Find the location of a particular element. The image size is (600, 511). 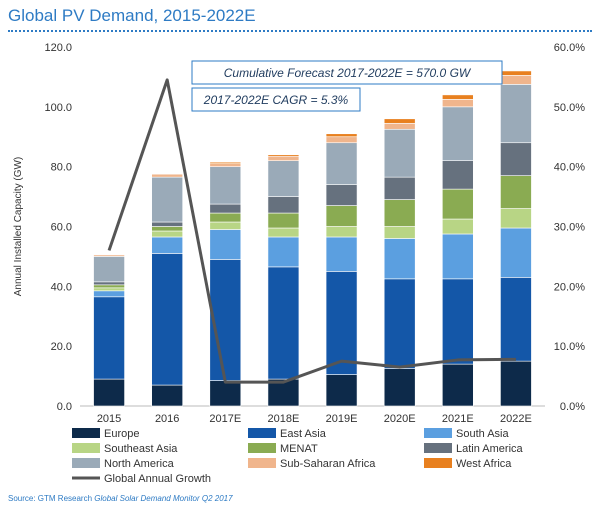

cagr-box is located at coordinates (276, 99).